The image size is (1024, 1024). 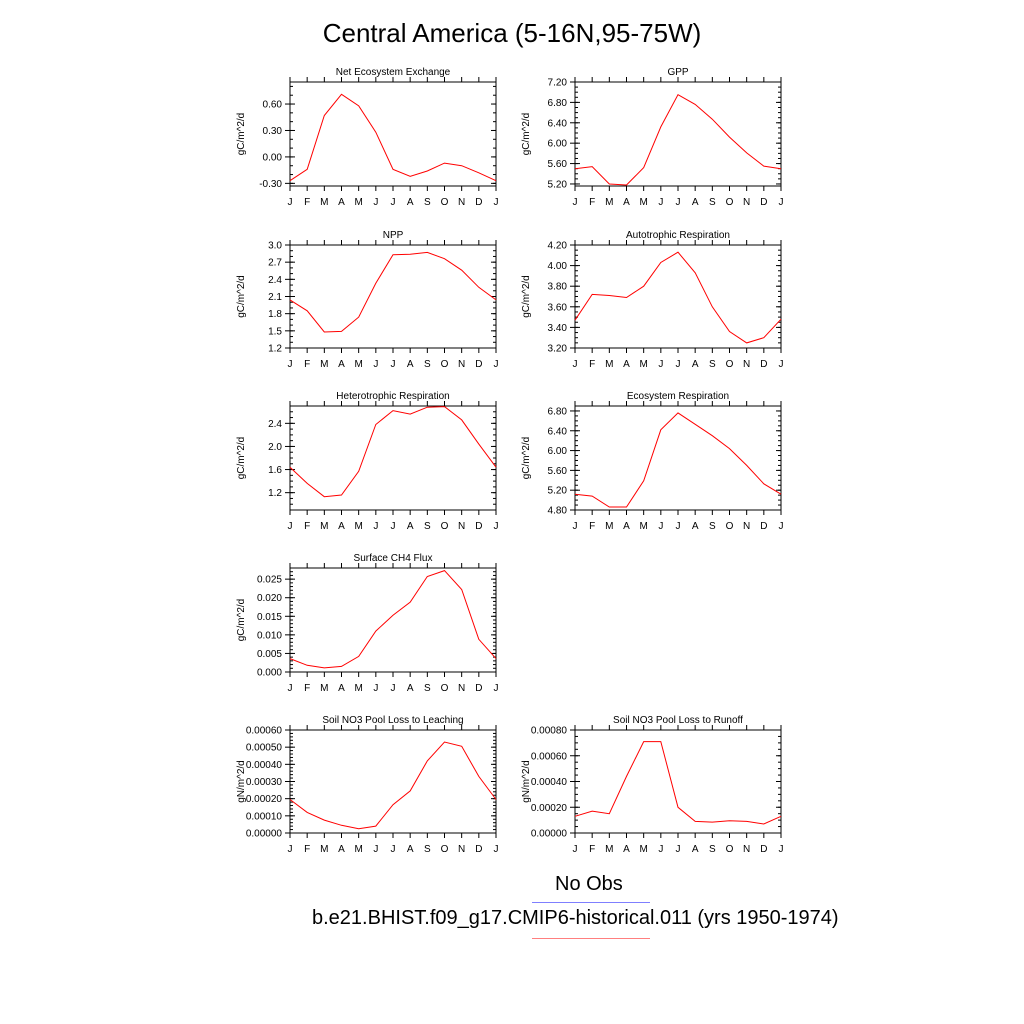 What do you see at coordinates (549, 782) in the screenshot?
I see `y-tick-label: 0.00040` at bounding box center [549, 782].